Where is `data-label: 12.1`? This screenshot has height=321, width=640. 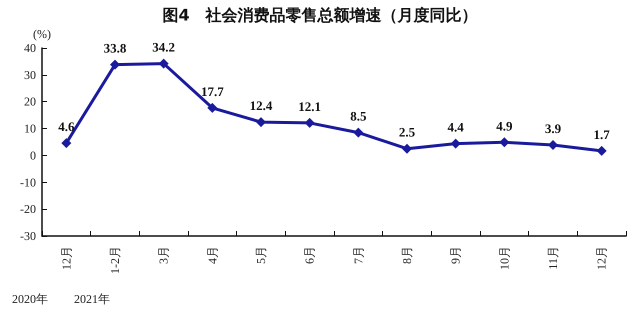
data-label: 12.1 is located at coordinates (310, 106).